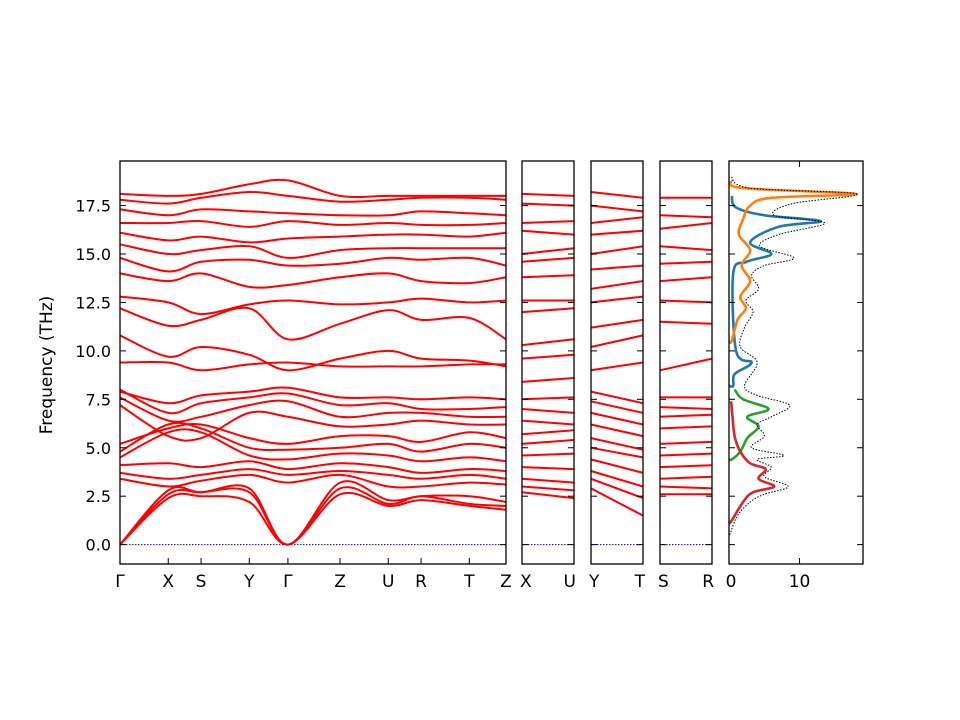 The image size is (960, 720). What do you see at coordinates (98, 399) in the screenshot?
I see `y-tick-label: 7.5` at bounding box center [98, 399].